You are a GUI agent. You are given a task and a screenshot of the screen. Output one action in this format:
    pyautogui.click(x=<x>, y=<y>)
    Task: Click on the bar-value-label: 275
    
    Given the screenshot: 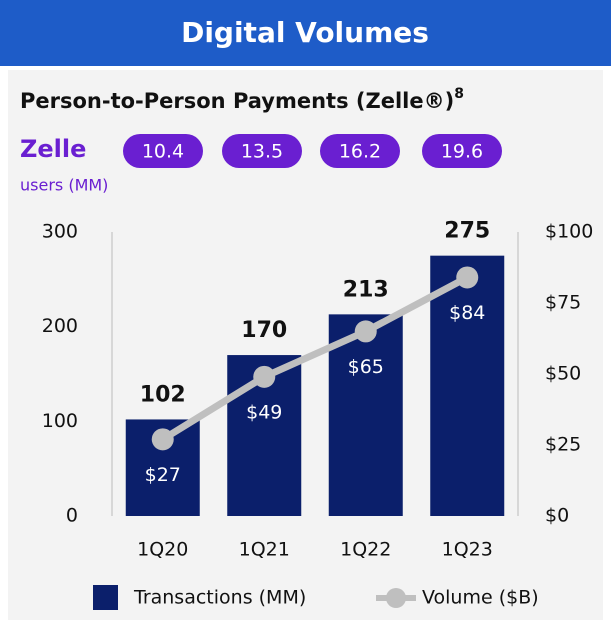 What is the action you would take?
    pyautogui.click(x=467, y=231)
    